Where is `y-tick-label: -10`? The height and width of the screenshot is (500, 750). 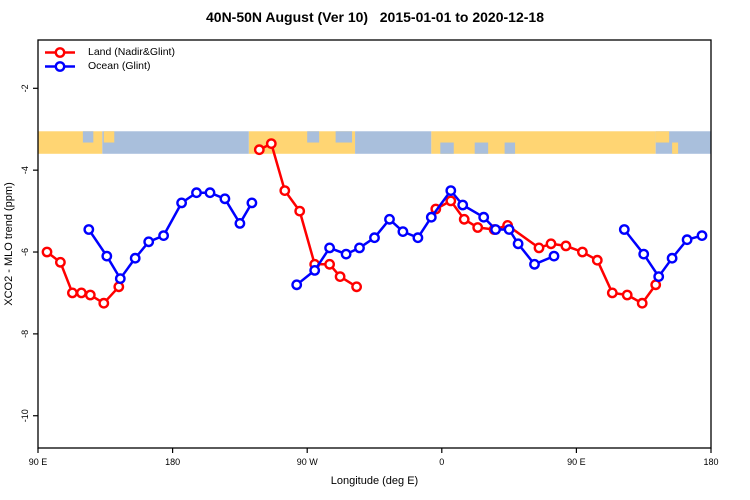
y-tick-label: -10 is located at coordinates (25, 415).